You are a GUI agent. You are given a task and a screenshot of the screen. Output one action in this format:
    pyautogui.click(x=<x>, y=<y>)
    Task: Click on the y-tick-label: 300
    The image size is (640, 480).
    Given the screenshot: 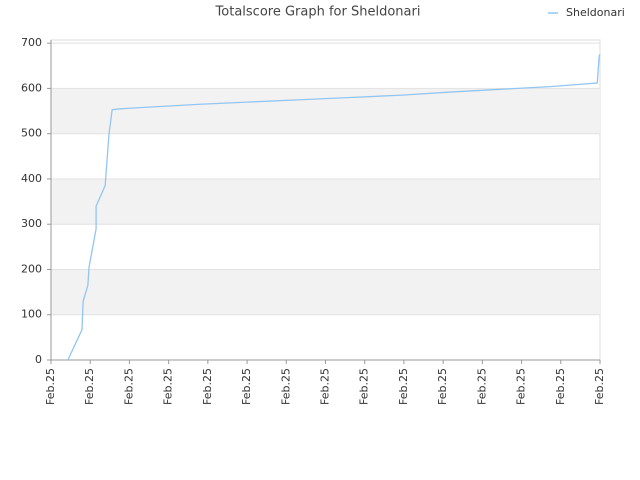 What is the action you would take?
    pyautogui.click(x=31, y=223)
    